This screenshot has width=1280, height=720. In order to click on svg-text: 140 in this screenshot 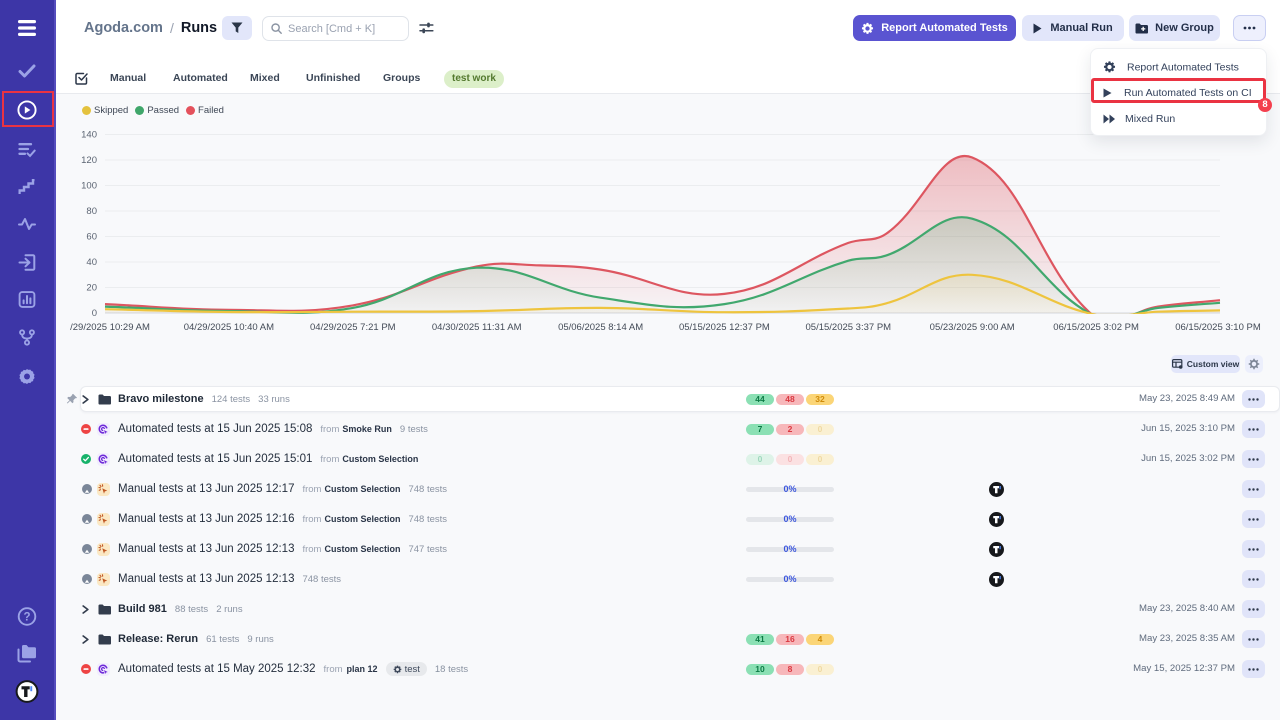, I will do `click(89, 135)`.